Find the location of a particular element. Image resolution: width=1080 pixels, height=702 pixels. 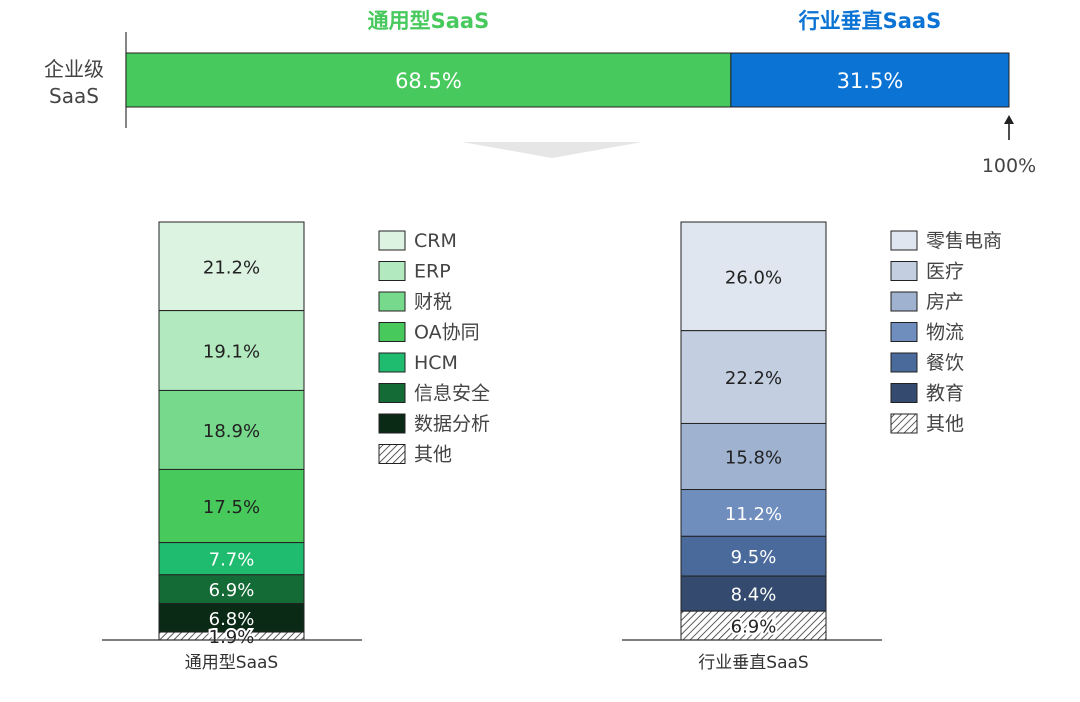

series-name: 通用型SaaS is located at coordinates (429, 21).